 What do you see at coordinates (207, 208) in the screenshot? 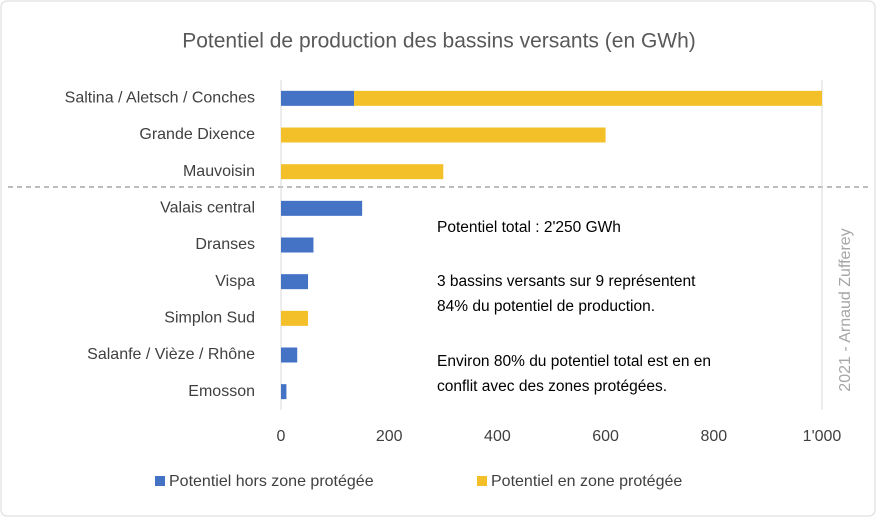
I see `y-tick-label: Valais central` at bounding box center [207, 208].